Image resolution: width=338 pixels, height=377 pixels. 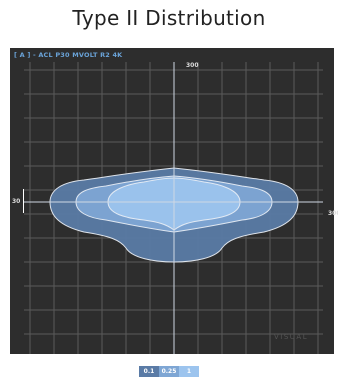 I want to click on page-title: Type II Distribution, so click(x=169, y=18).